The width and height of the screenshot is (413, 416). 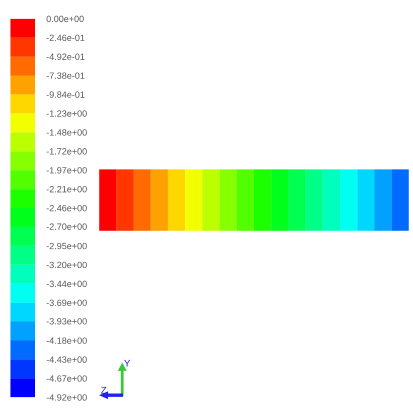 What do you see at coordinates (65, 94) in the screenshot?
I see `color-bar-label: -9.84e-01` at bounding box center [65, 94].